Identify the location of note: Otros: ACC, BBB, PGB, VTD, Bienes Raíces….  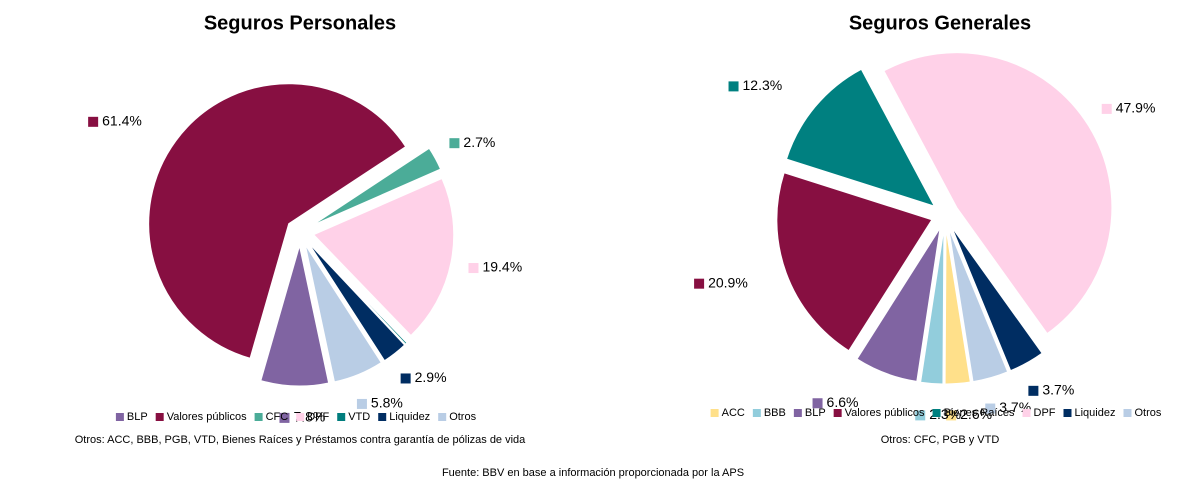
(300, 440).